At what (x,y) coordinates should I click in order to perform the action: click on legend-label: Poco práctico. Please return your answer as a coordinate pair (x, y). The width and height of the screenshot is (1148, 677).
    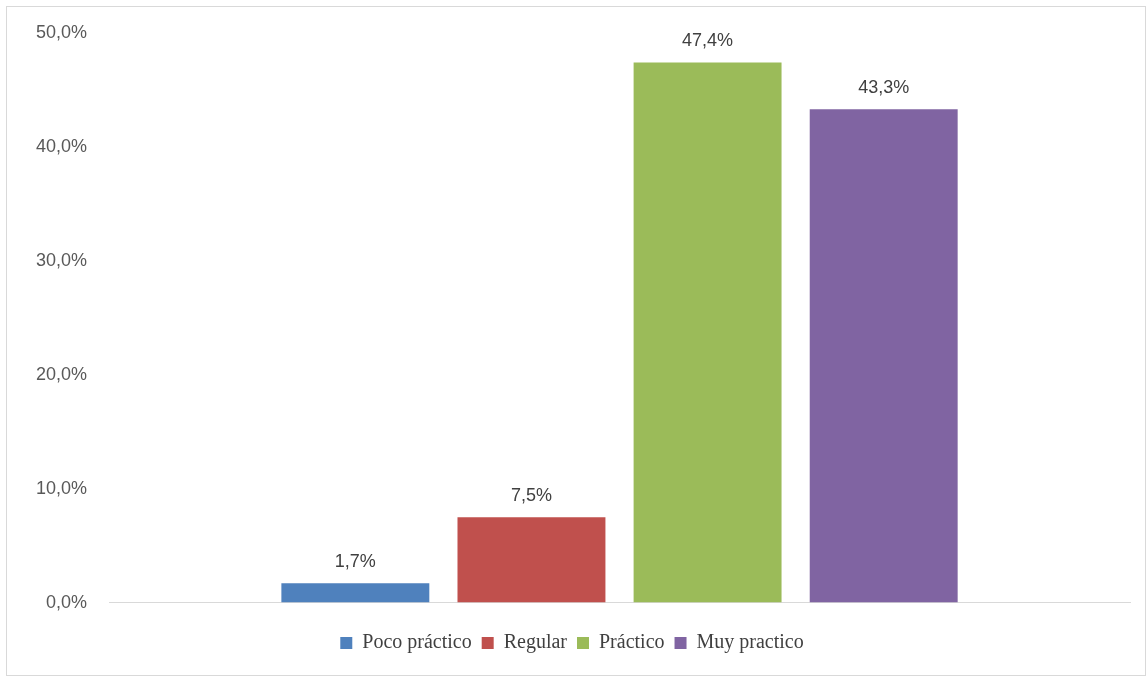
    Looking at the image, I should click on (417, 642).